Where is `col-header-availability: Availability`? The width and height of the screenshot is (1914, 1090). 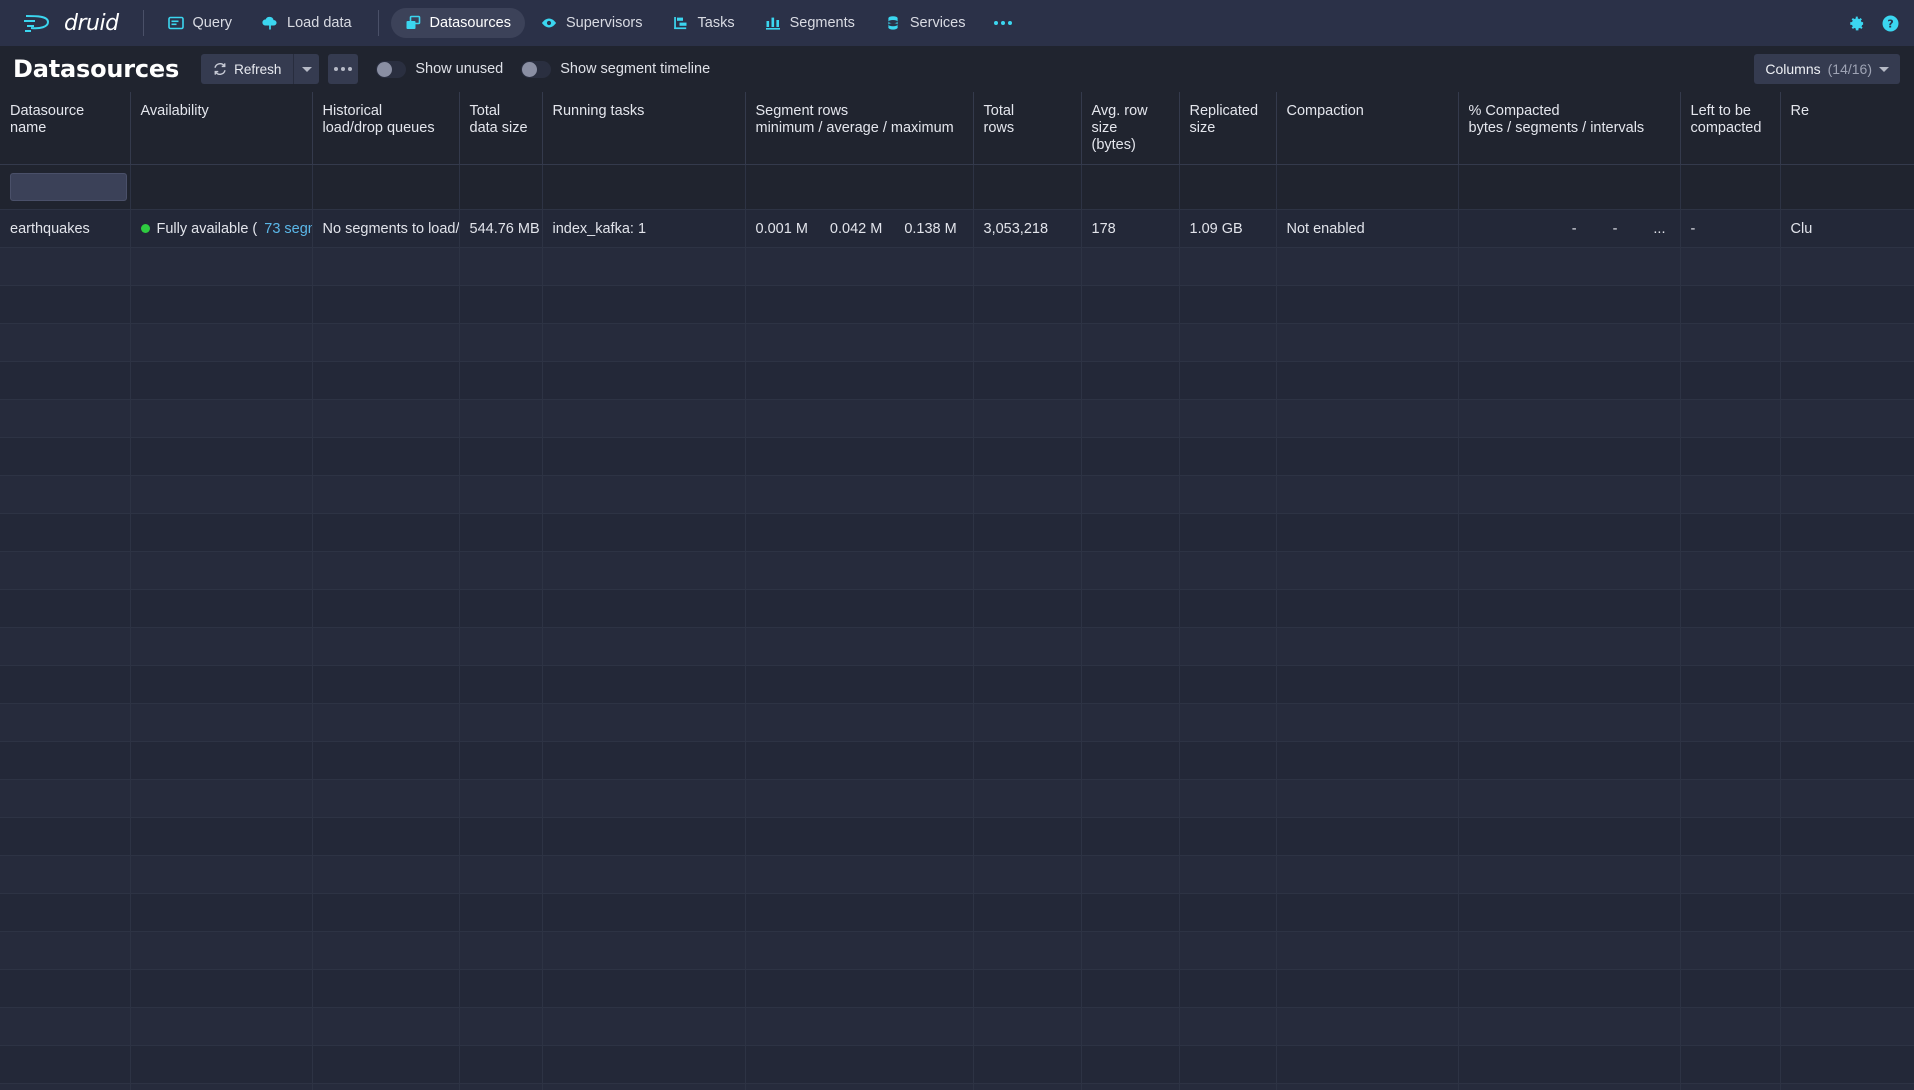 col-header-availability: Availability is located at coordinates (221, 128).